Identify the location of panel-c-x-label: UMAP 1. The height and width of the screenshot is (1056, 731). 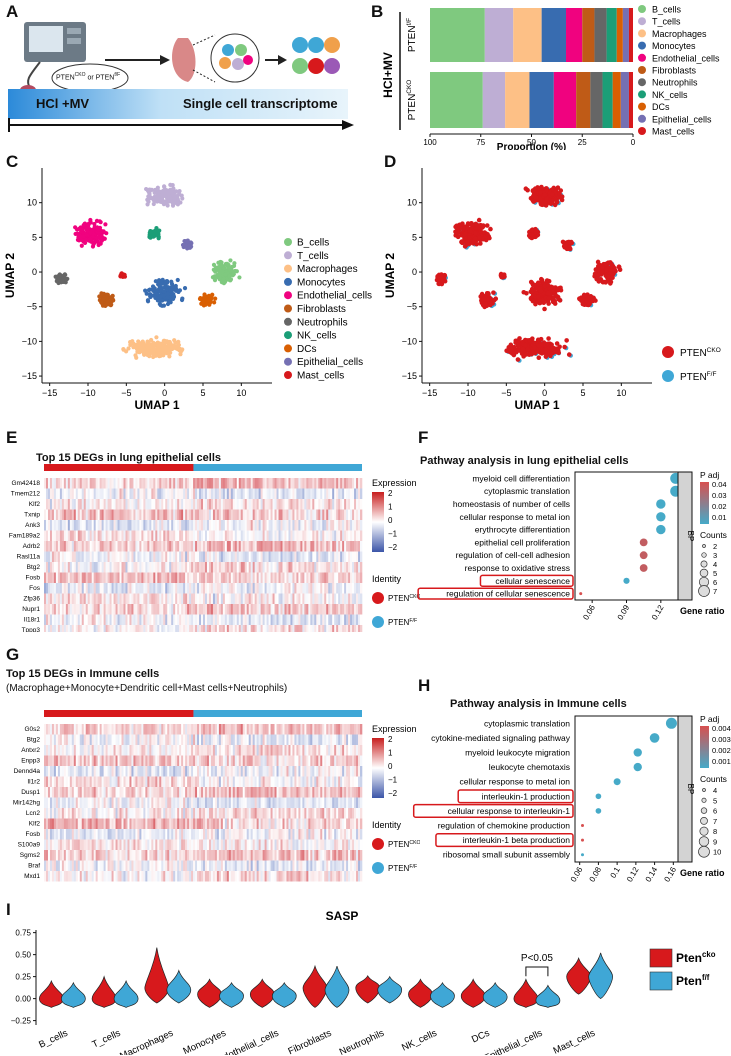
(156, 405).